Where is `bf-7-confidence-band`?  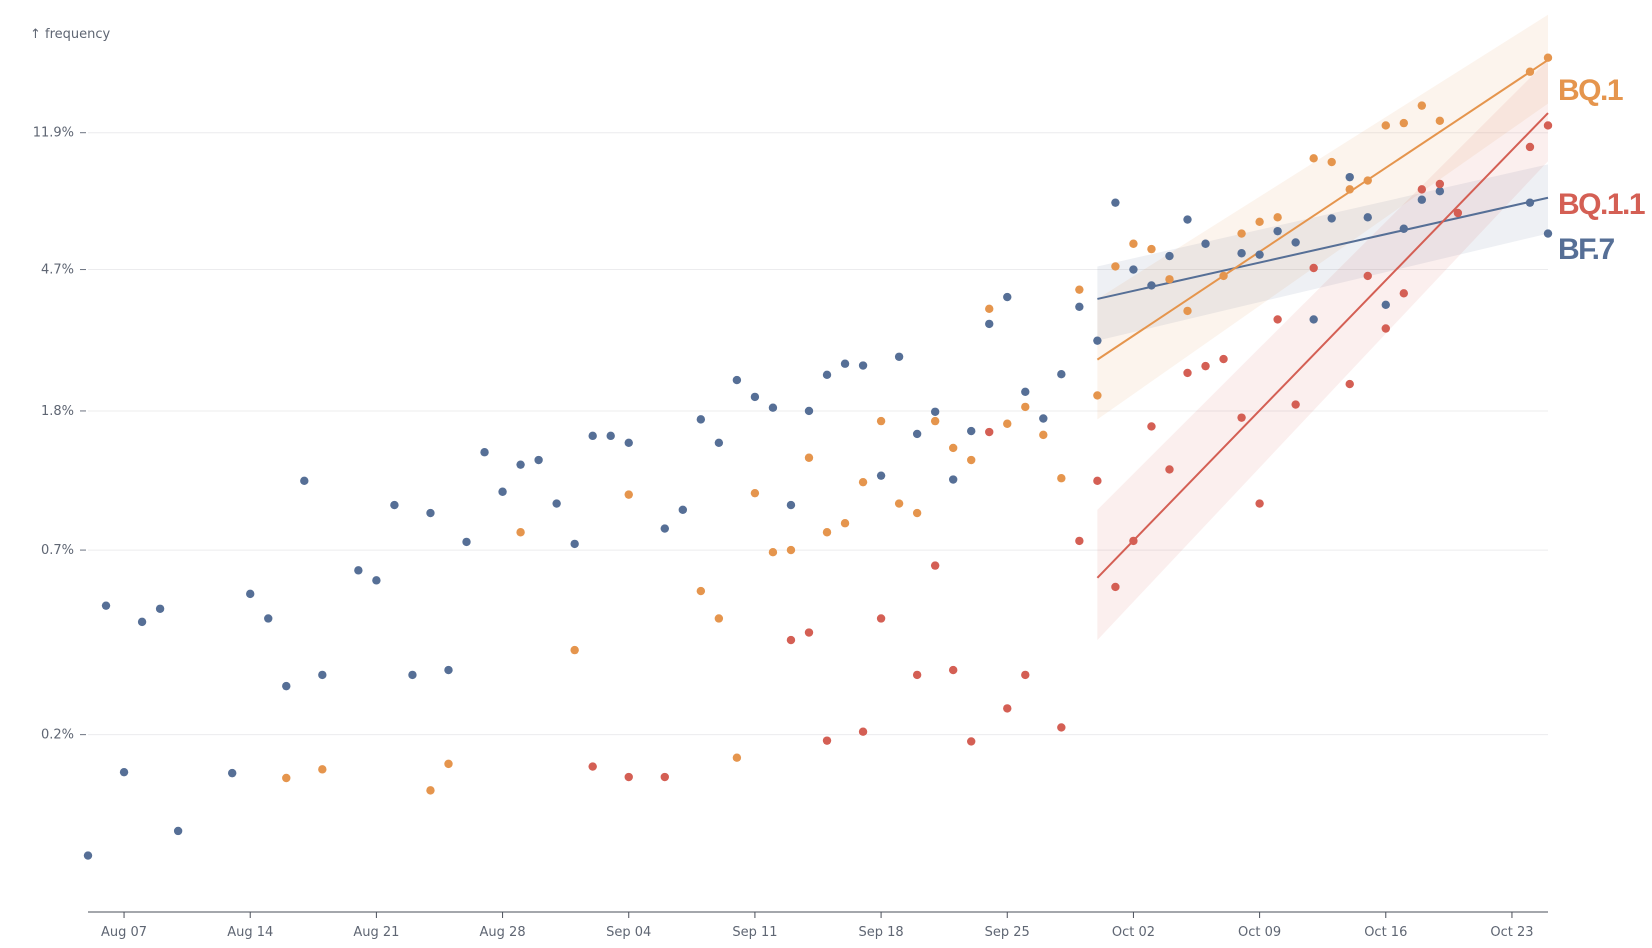
bf-7-confidence-band is located at coordinates (1322, 252).